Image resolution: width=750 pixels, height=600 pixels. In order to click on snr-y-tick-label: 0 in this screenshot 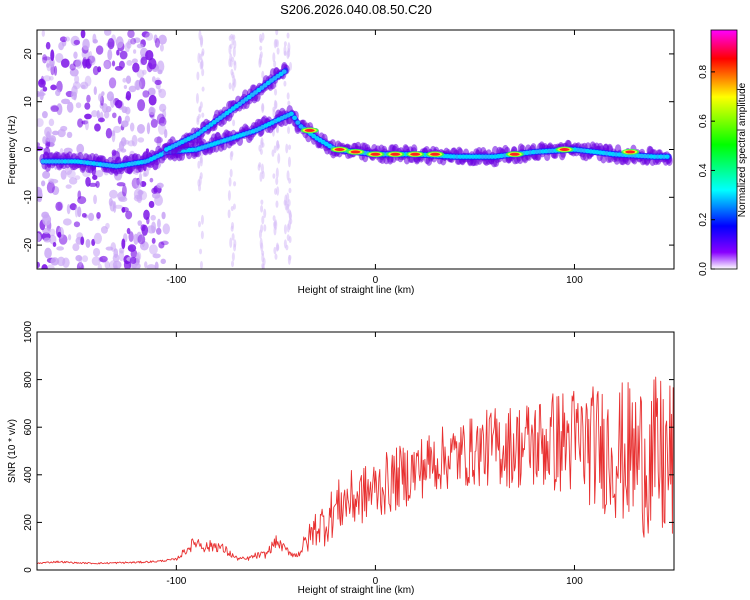, I will do `click(28, 570)`.